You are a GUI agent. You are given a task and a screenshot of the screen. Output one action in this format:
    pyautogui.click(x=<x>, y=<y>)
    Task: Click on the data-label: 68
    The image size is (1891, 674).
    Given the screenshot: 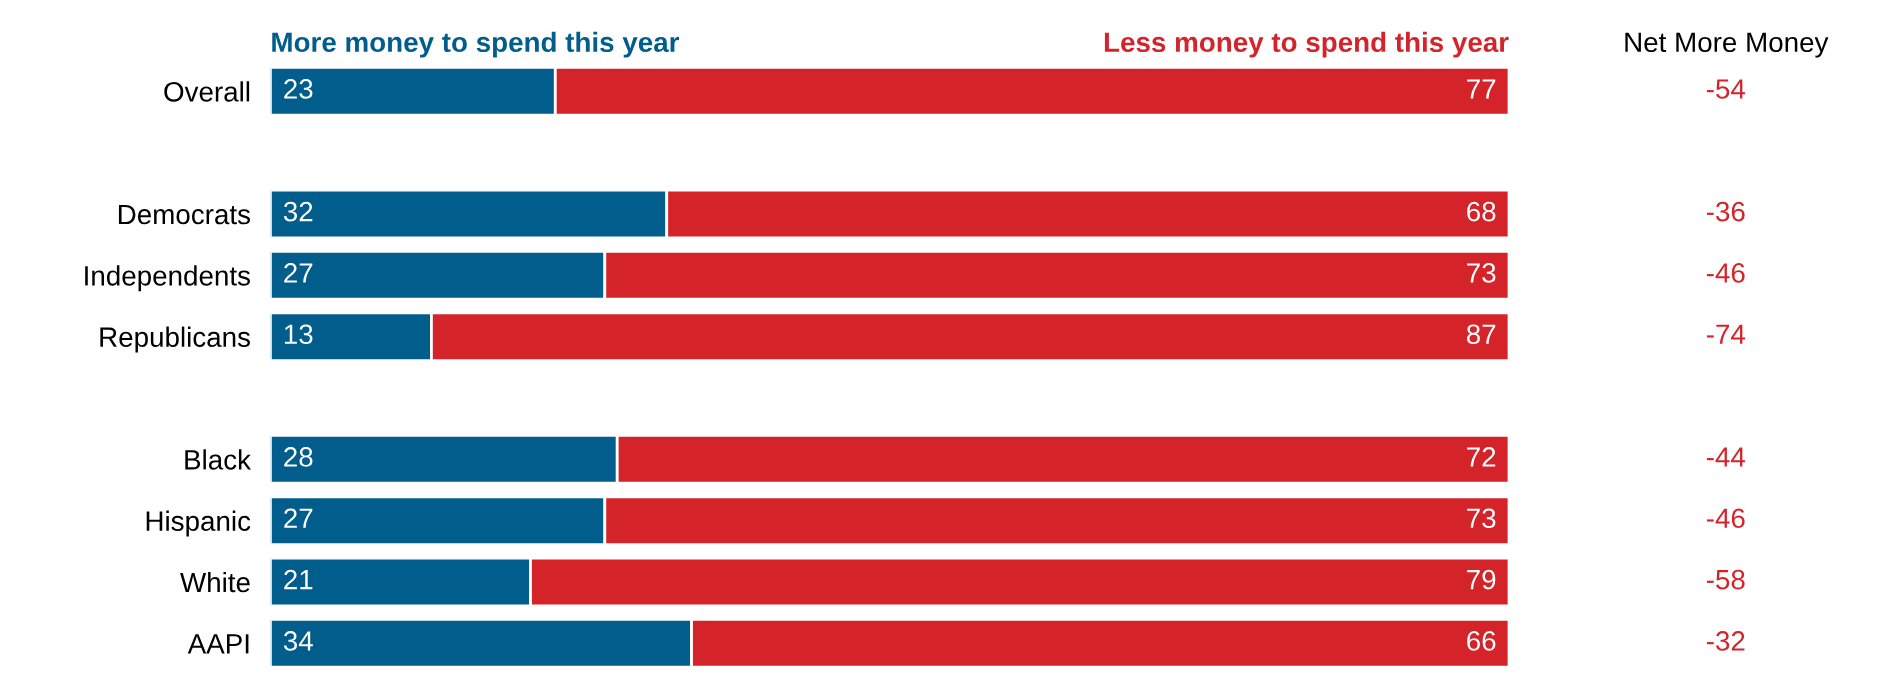 What is the action you would take?
    pyautogui.click(x=1481, y=211)
    